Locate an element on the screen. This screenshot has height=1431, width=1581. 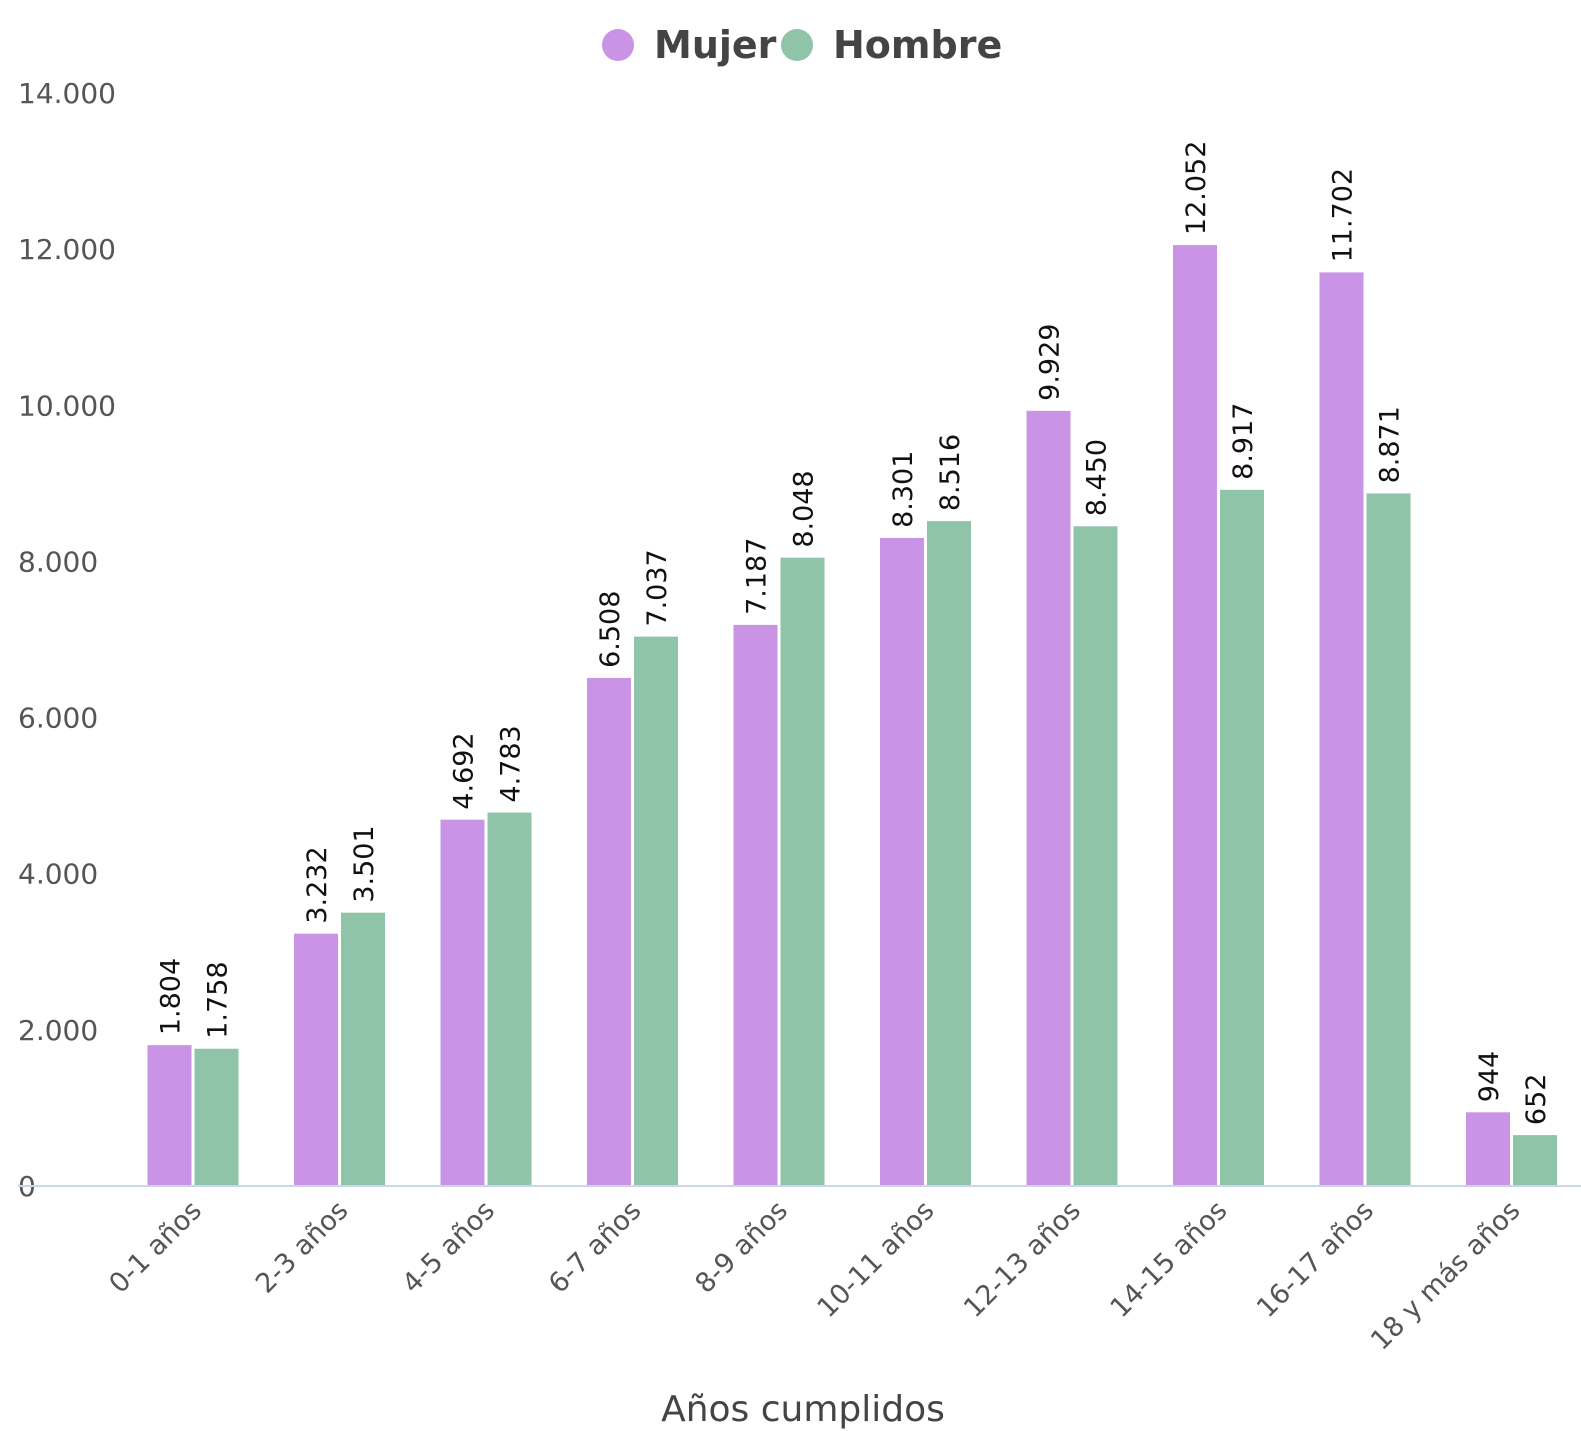
legend-label-hombre: Hombre is located at coordinates (917, 45).